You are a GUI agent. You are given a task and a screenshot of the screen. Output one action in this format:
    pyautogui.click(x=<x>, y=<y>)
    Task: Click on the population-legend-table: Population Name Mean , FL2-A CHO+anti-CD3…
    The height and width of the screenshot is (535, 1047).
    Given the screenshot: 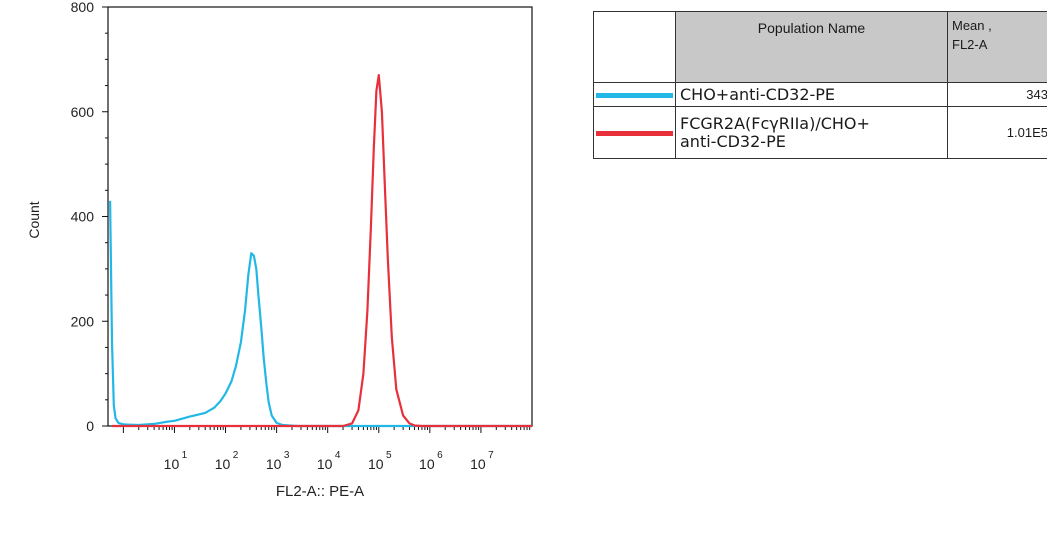 What is the action you would take?
    pyautogui.click(x=820, y=85)
    